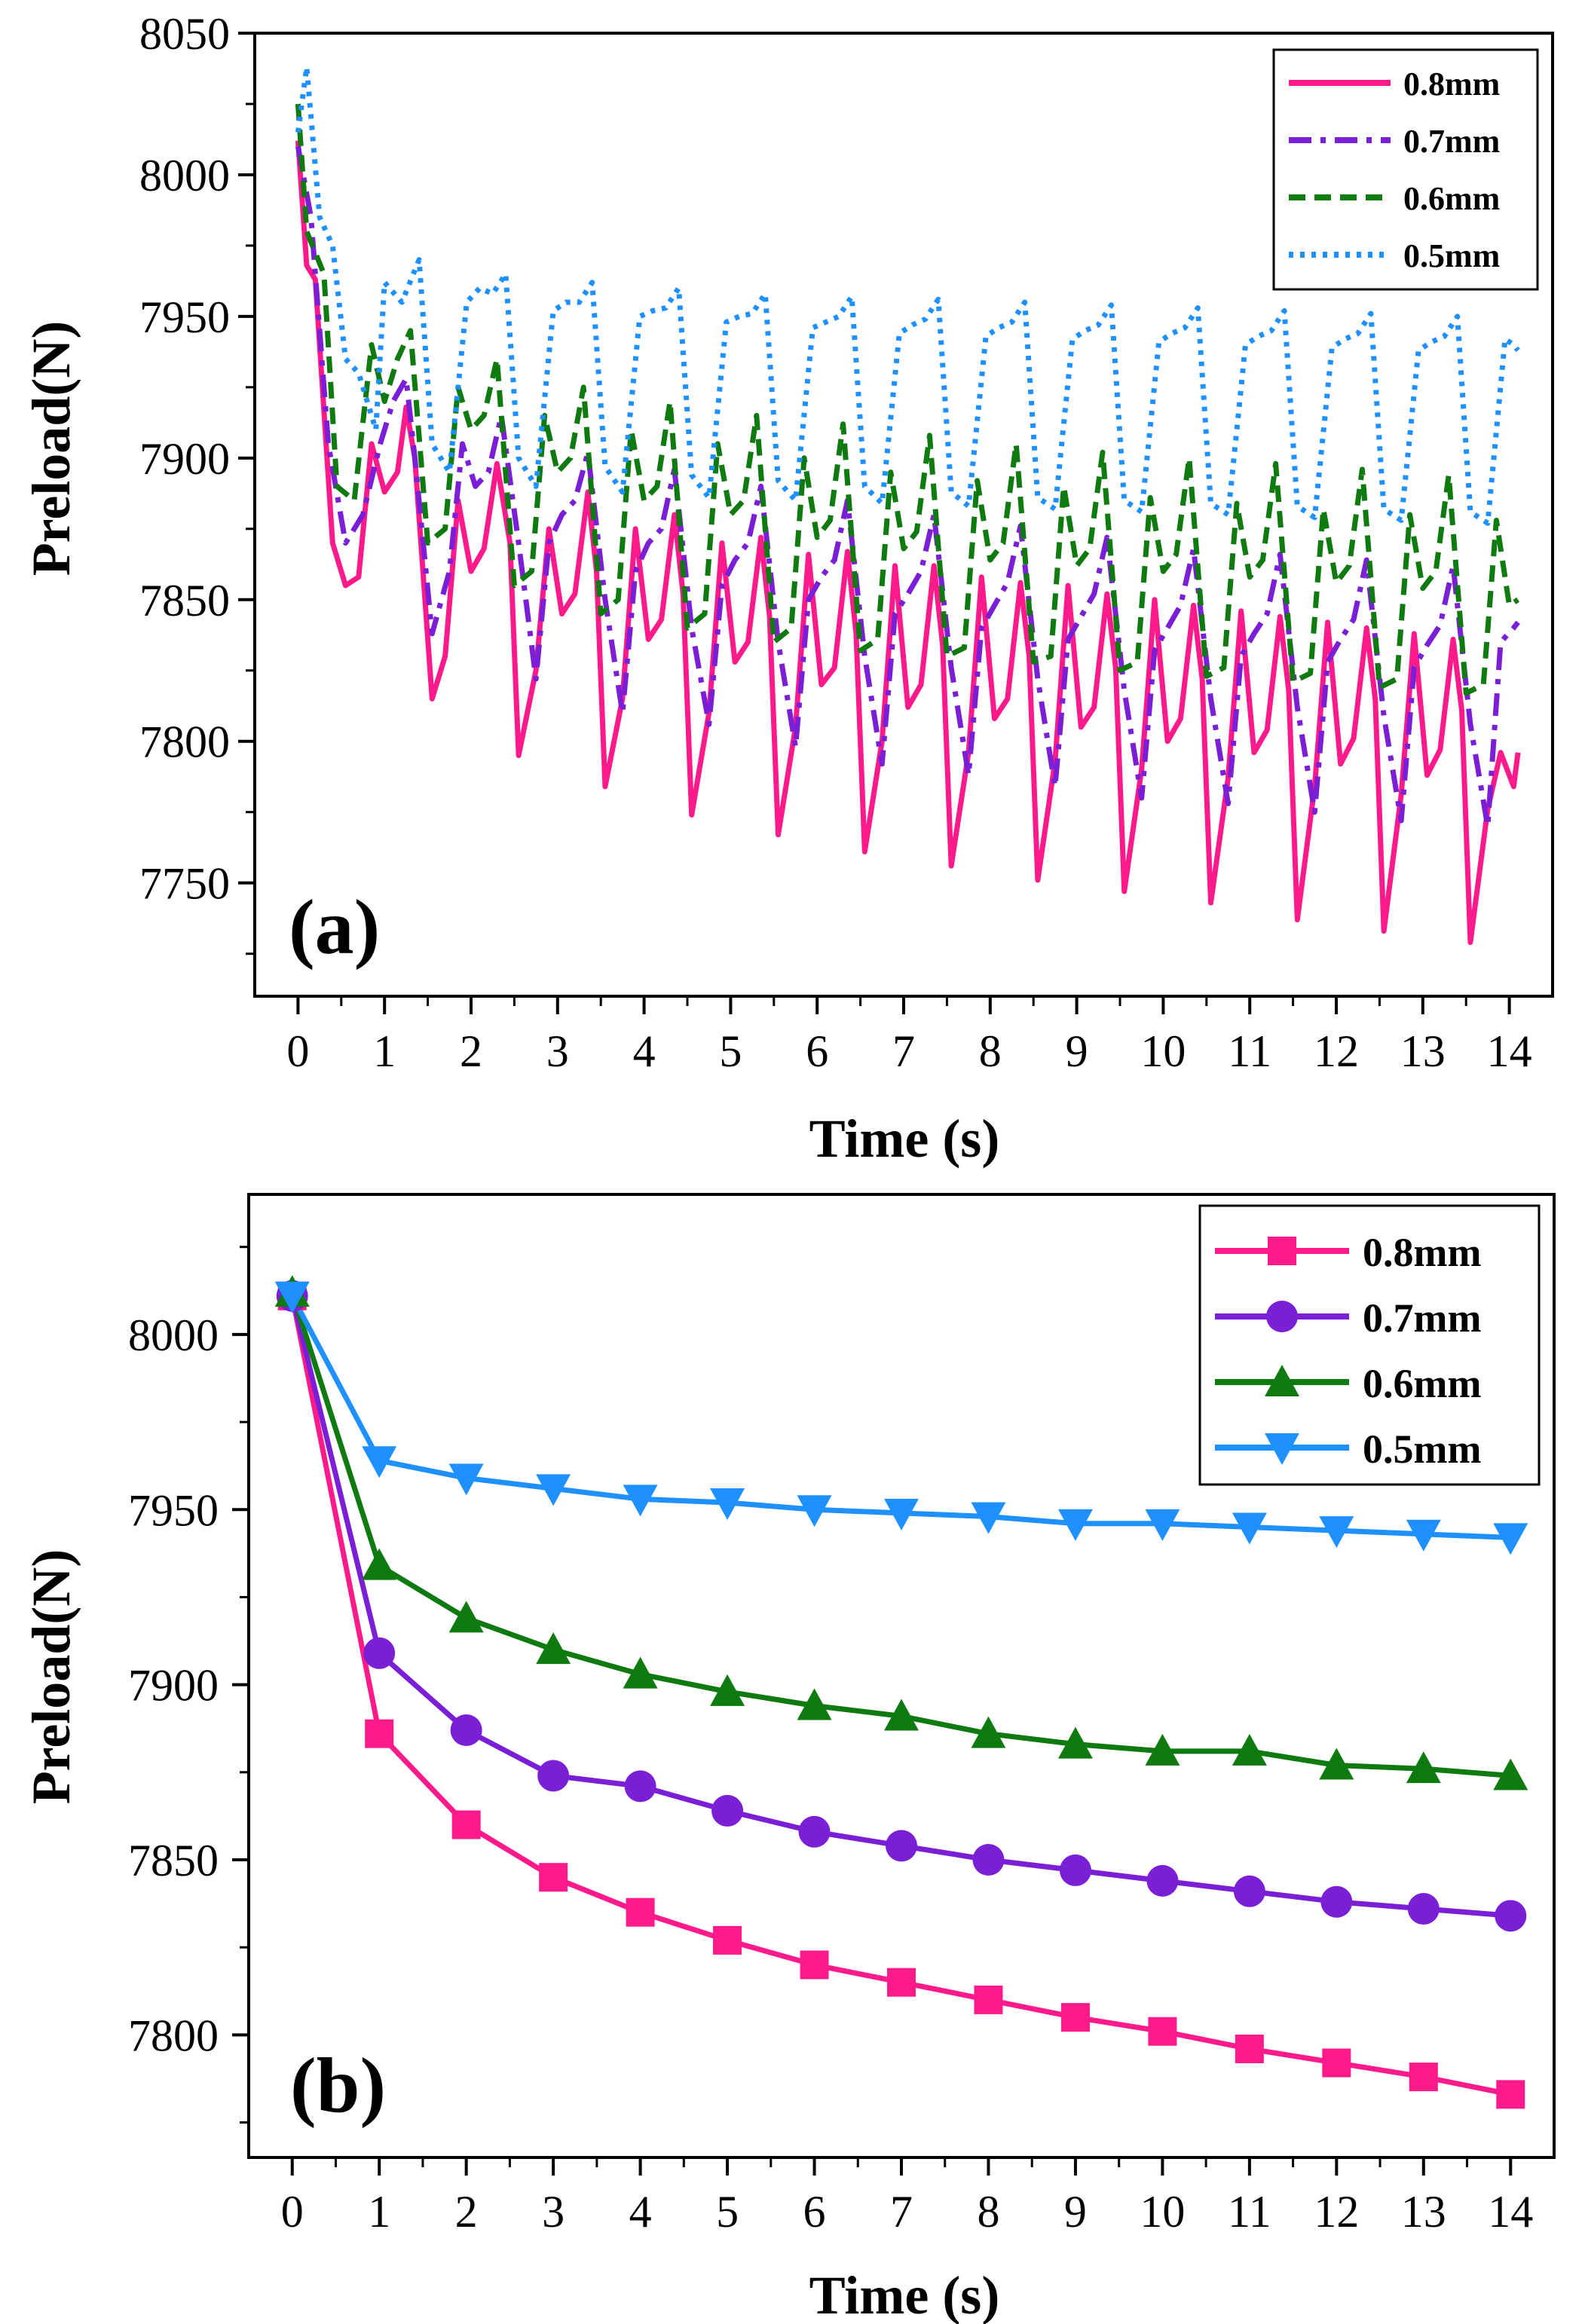 The image size is (1585, 2324). What do you see at coordinates (728, 2212) in the screenshot?
I see `b-x-tick-label: 5` at bounding box center [728, 2212].